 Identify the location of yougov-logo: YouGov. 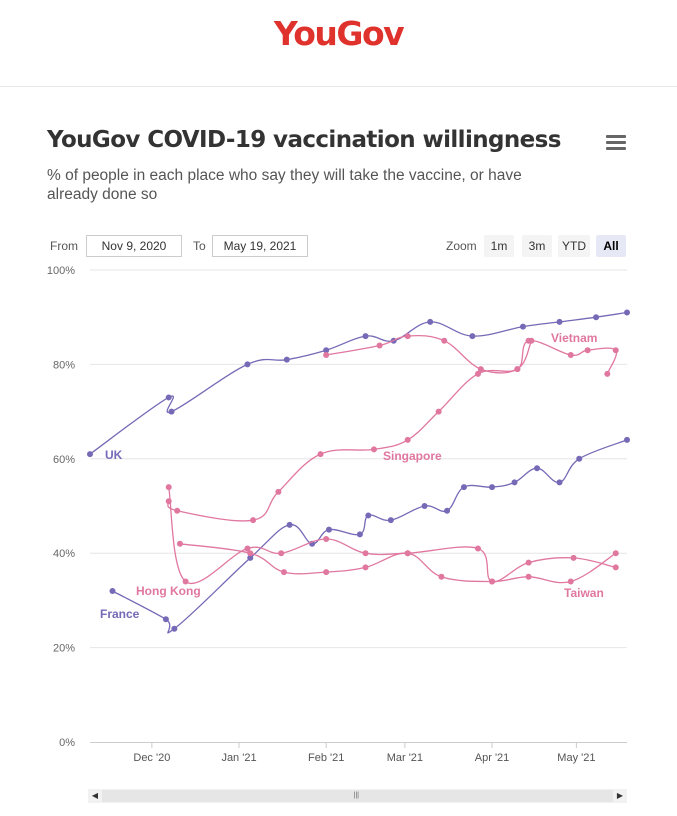
(339, 33).